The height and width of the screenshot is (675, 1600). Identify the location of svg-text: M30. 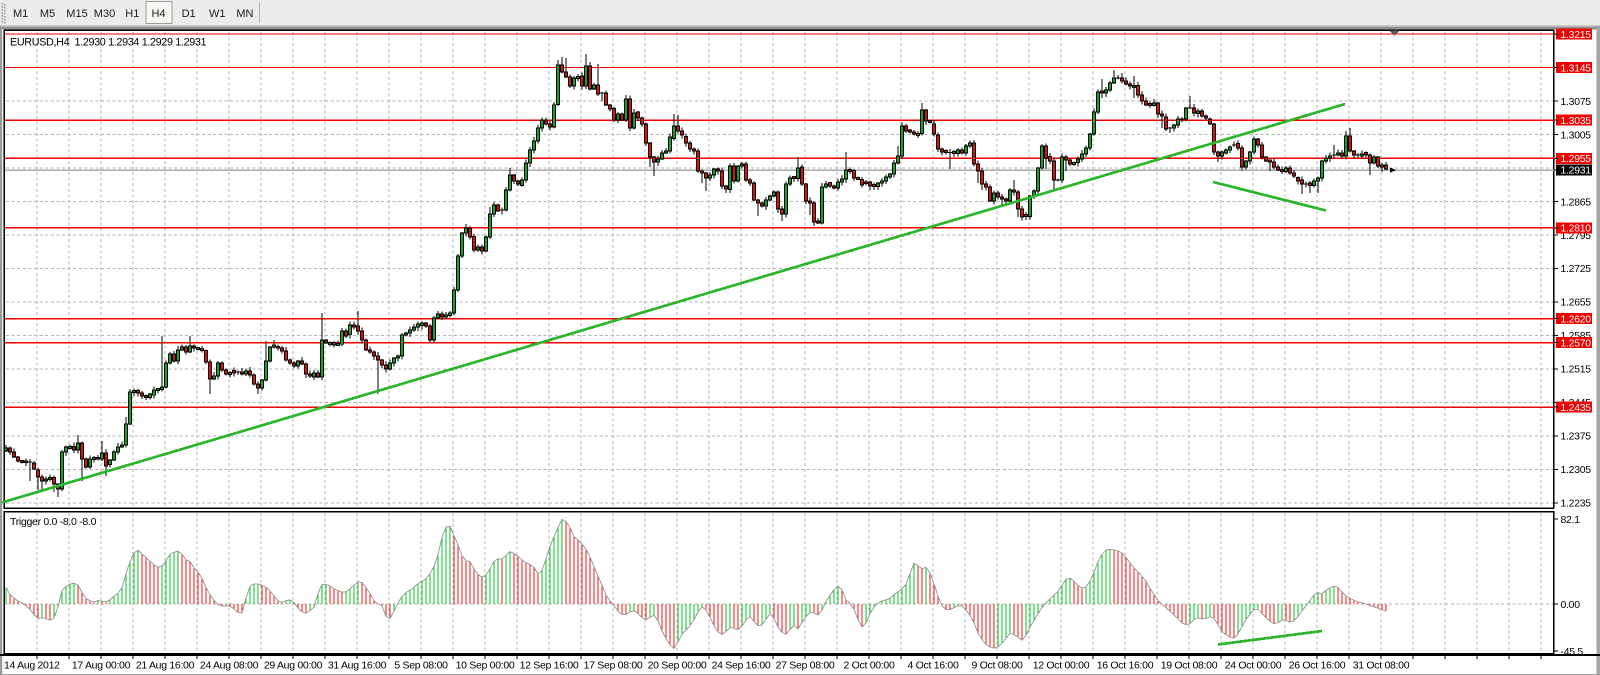
(104, 14).